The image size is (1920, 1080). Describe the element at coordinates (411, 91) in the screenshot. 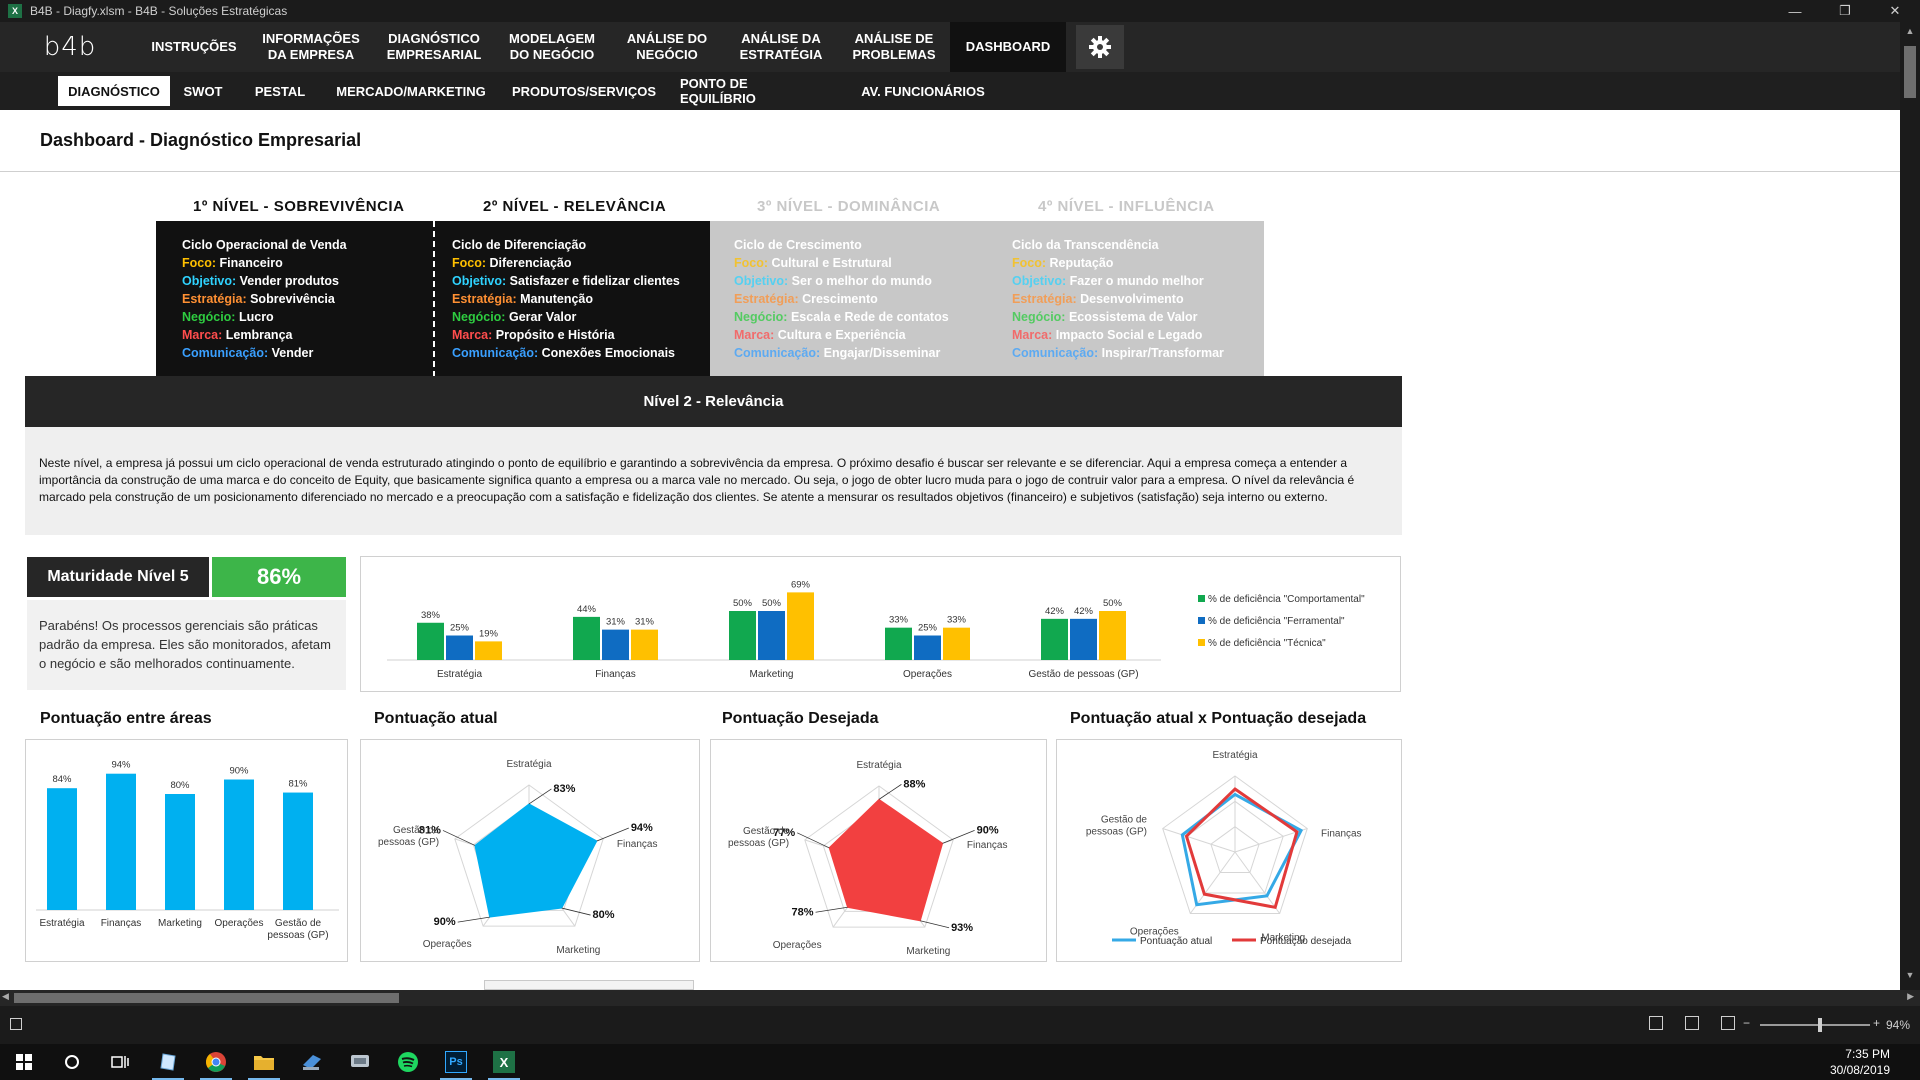

I see `tab-mercado-marketing: MERCADO/MARKETING` at that location.